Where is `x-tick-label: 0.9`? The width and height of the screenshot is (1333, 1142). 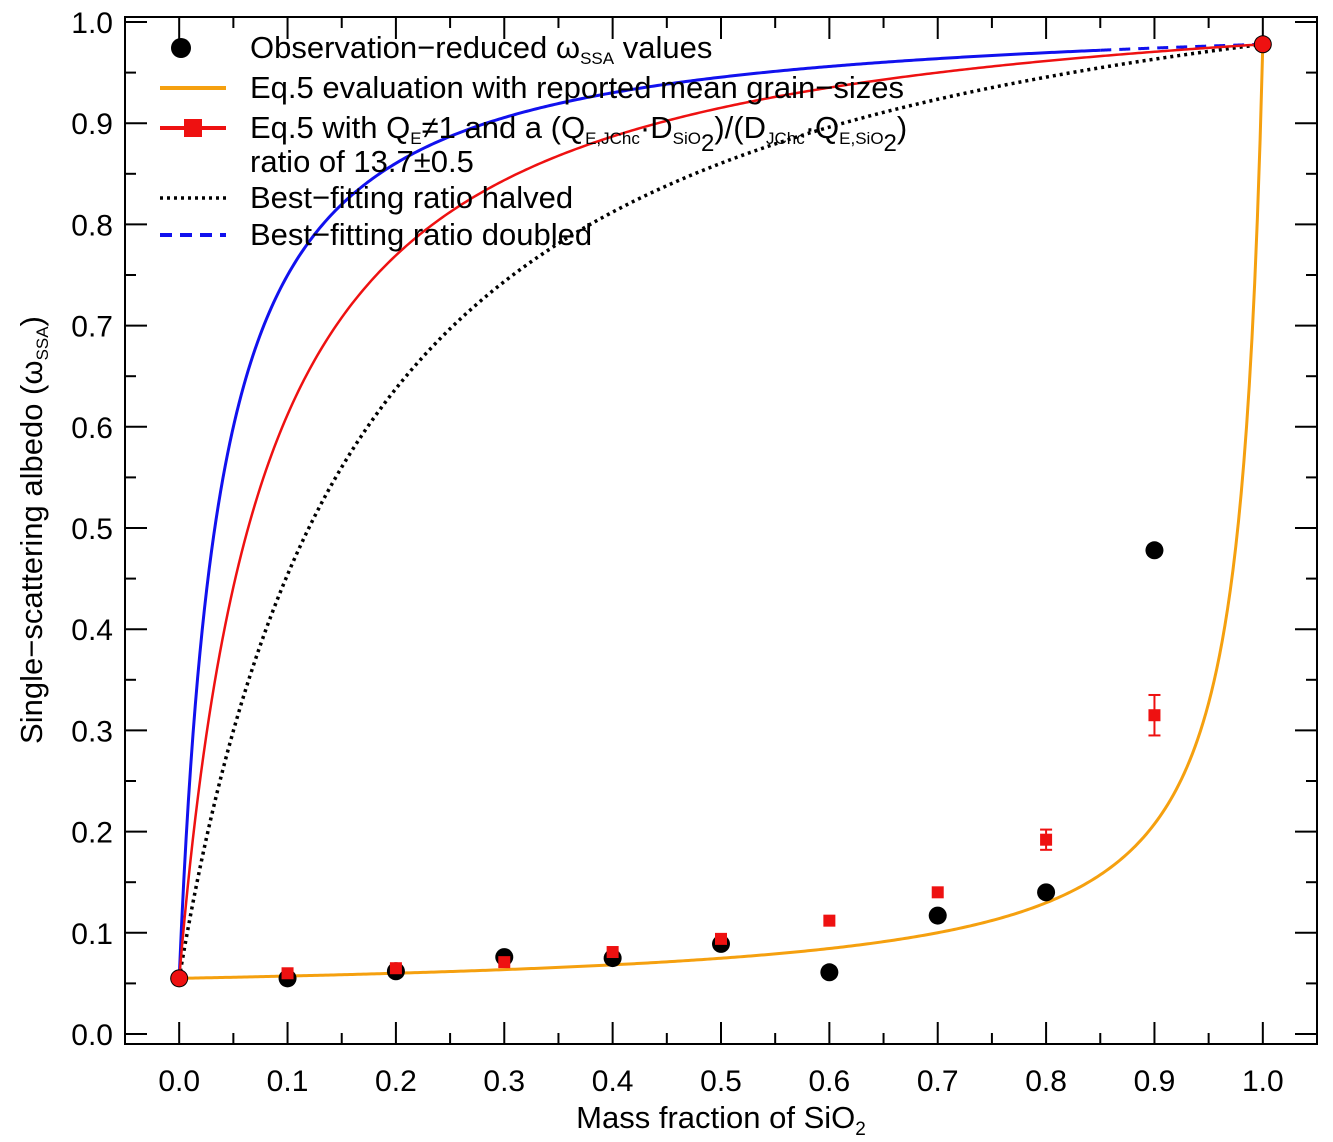
x-tick-label: 0.9 is located at coordinates (1155, 1081).